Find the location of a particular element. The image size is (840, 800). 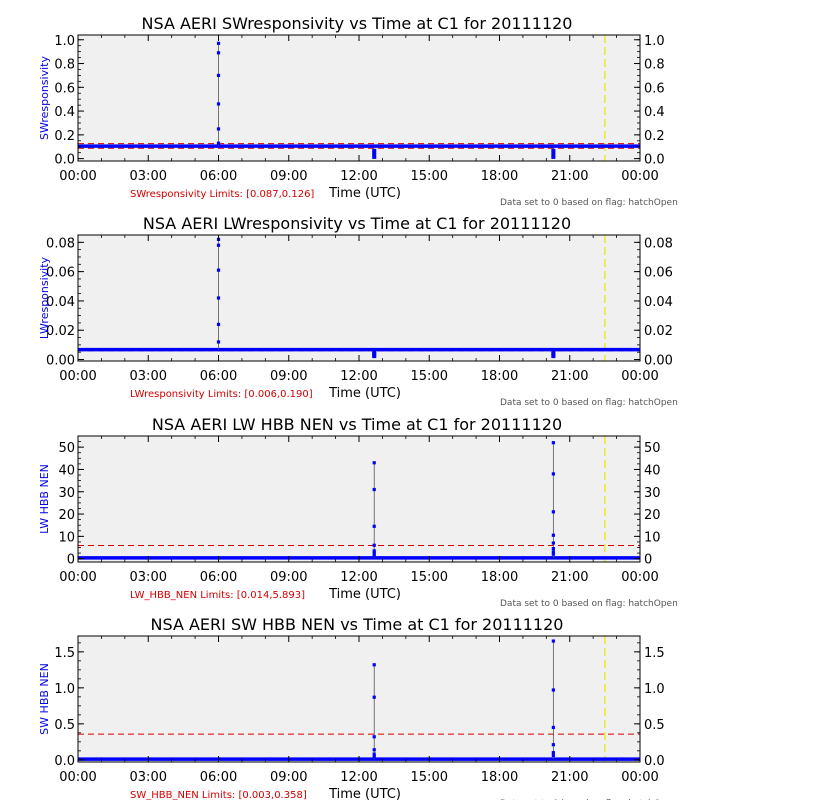

y-tick-label-right: 0.8 is located at coordinates (654, 65).